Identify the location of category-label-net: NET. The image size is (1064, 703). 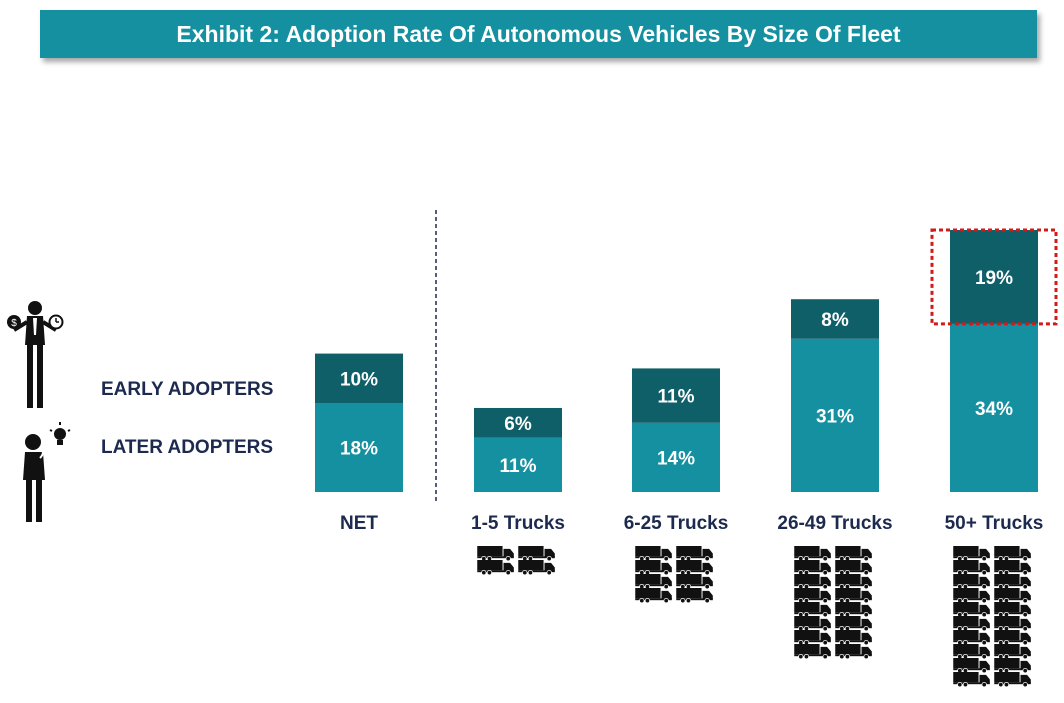
(359, 523).